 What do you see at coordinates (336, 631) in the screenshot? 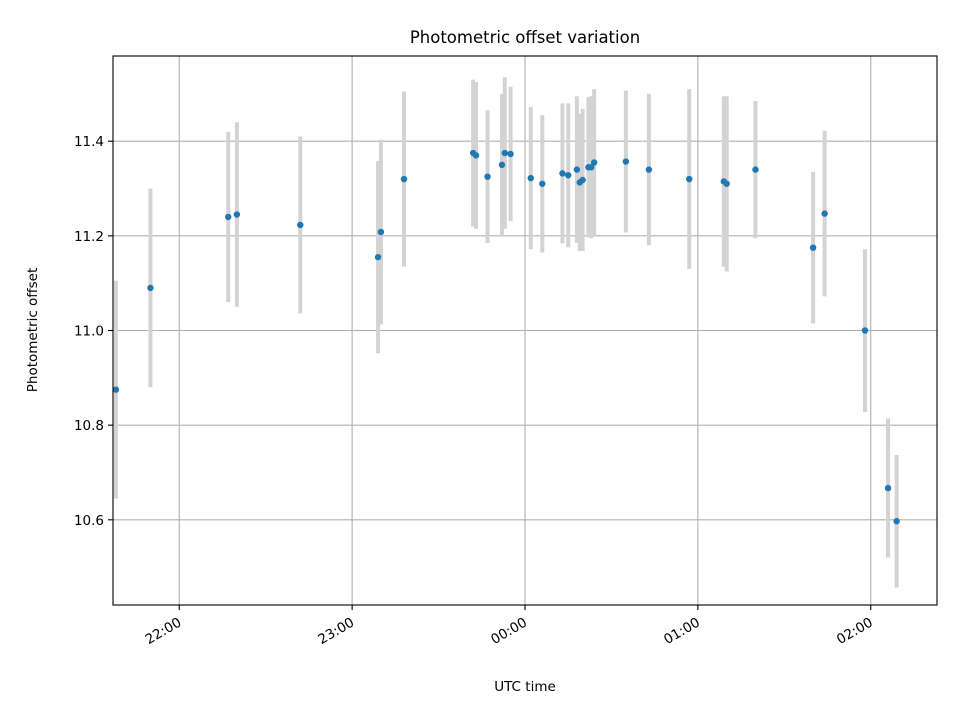
I see `x-tick-label: 23:00` at bounding box center [336, 631].